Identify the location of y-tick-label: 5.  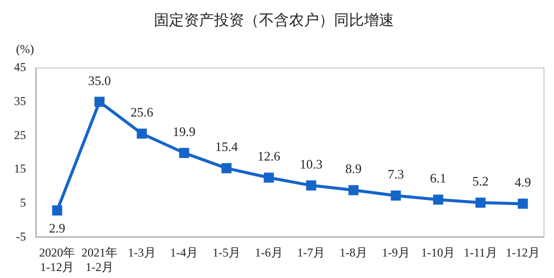
(23, 203).